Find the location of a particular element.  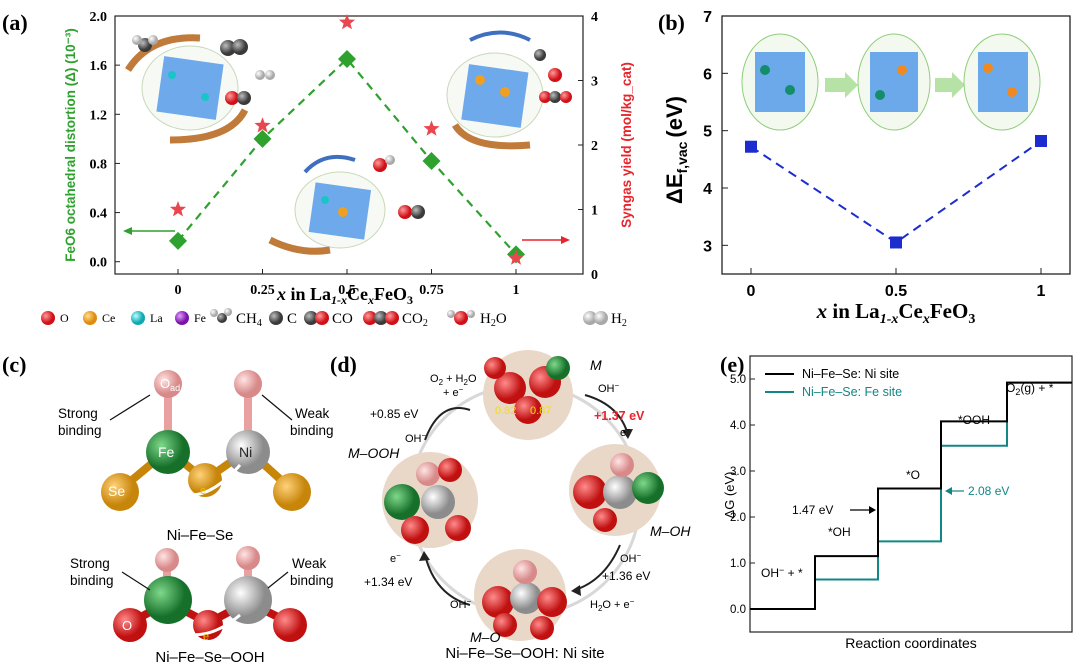

annotation-arrowhead is located at coordinates (948, 491).